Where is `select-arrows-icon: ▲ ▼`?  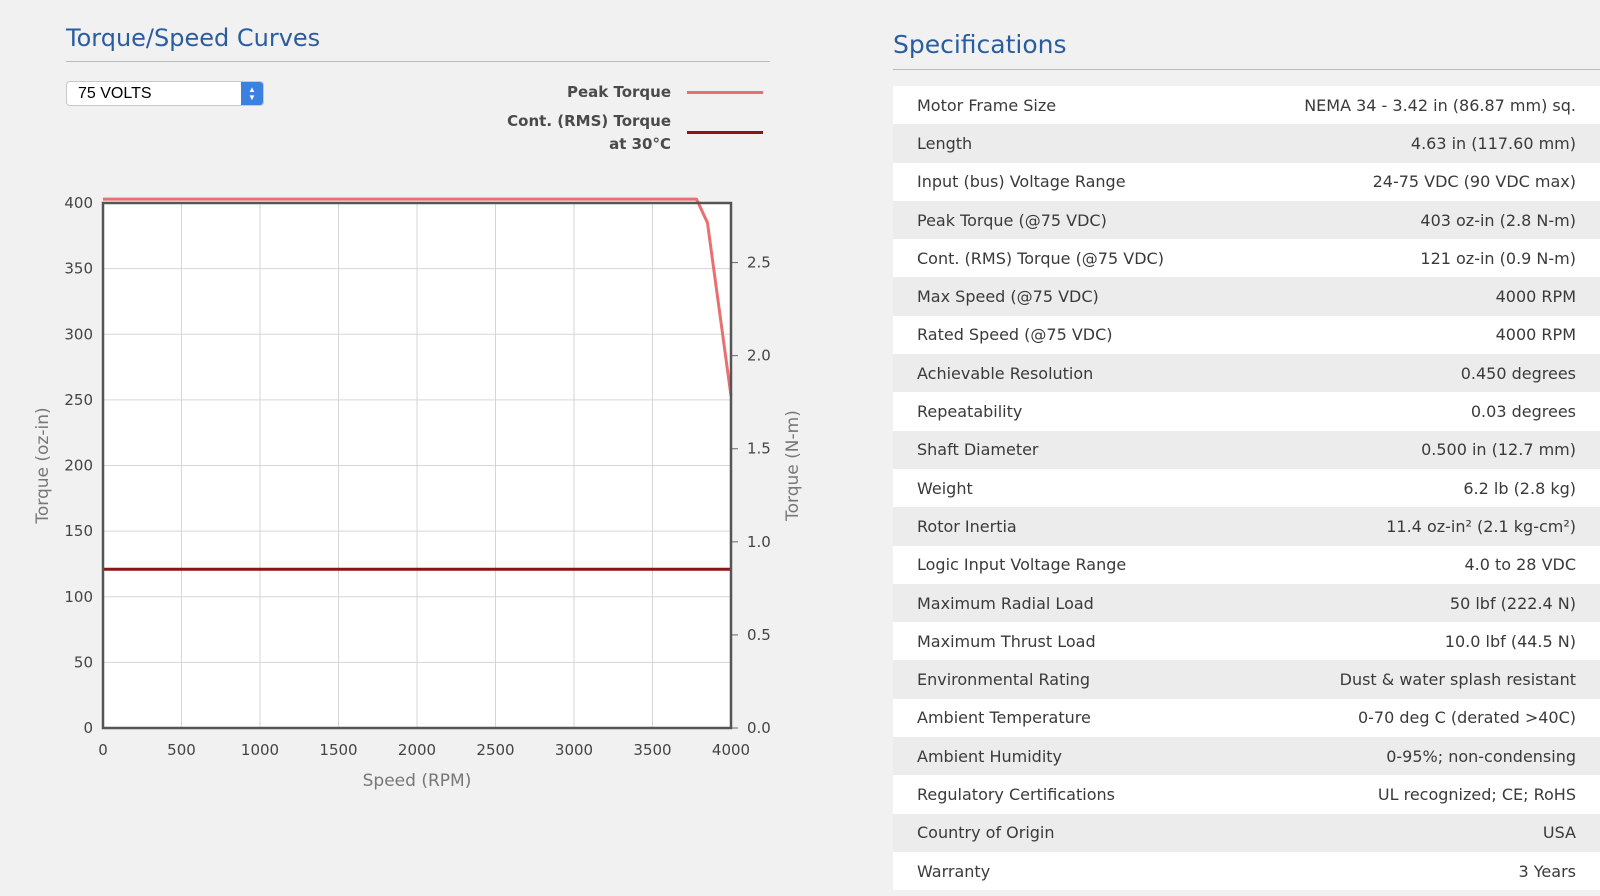 select-arrows-icon: ▲ ▼ is located at coordinates (252, 93).